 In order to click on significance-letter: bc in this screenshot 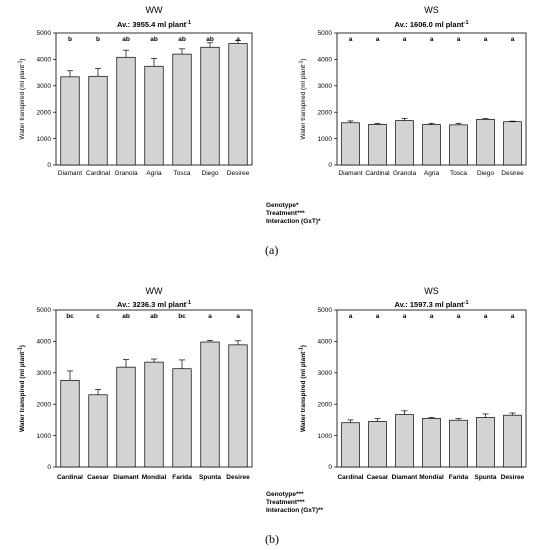, I will do `click(70, 316)`.